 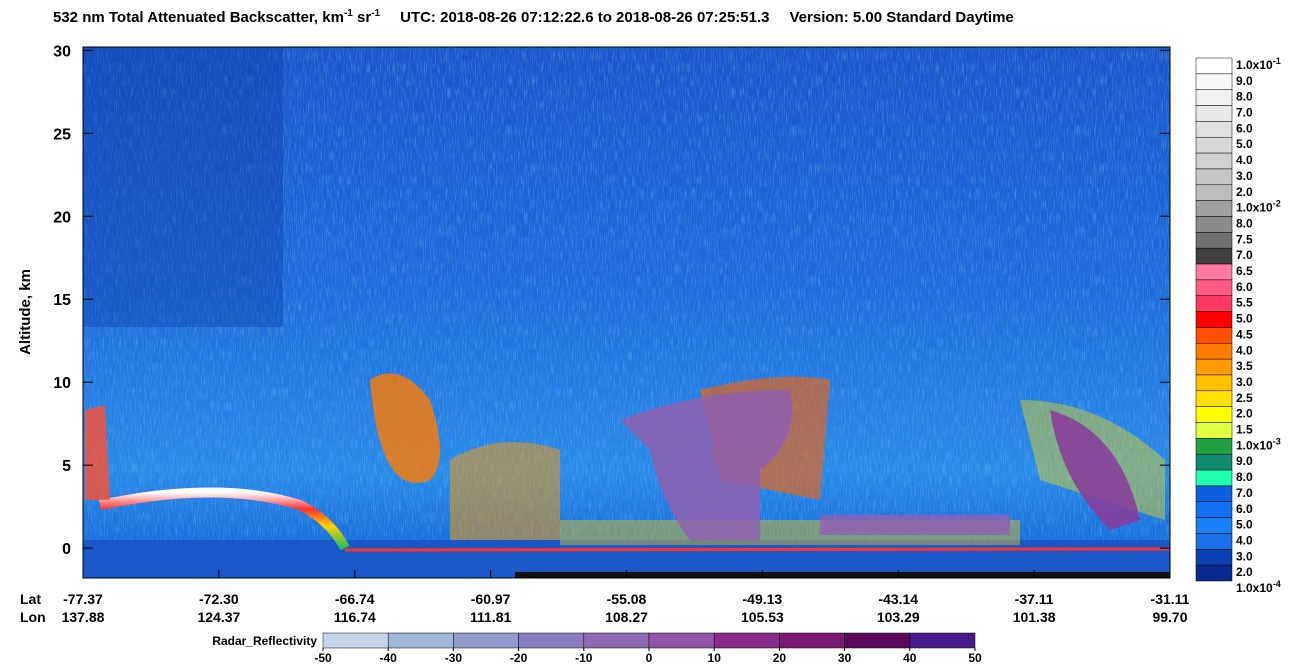 I want to click on colorbar-label: 1.0x10⁻², so click(x=1258, y=207).